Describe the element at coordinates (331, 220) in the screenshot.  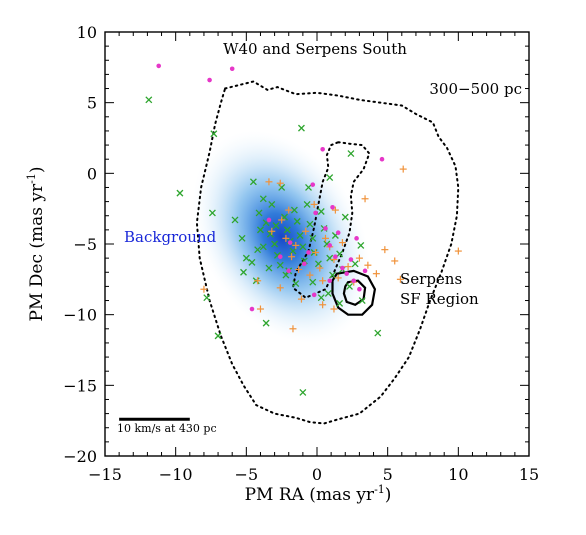
I see `contour-inner-dotted` at that location.